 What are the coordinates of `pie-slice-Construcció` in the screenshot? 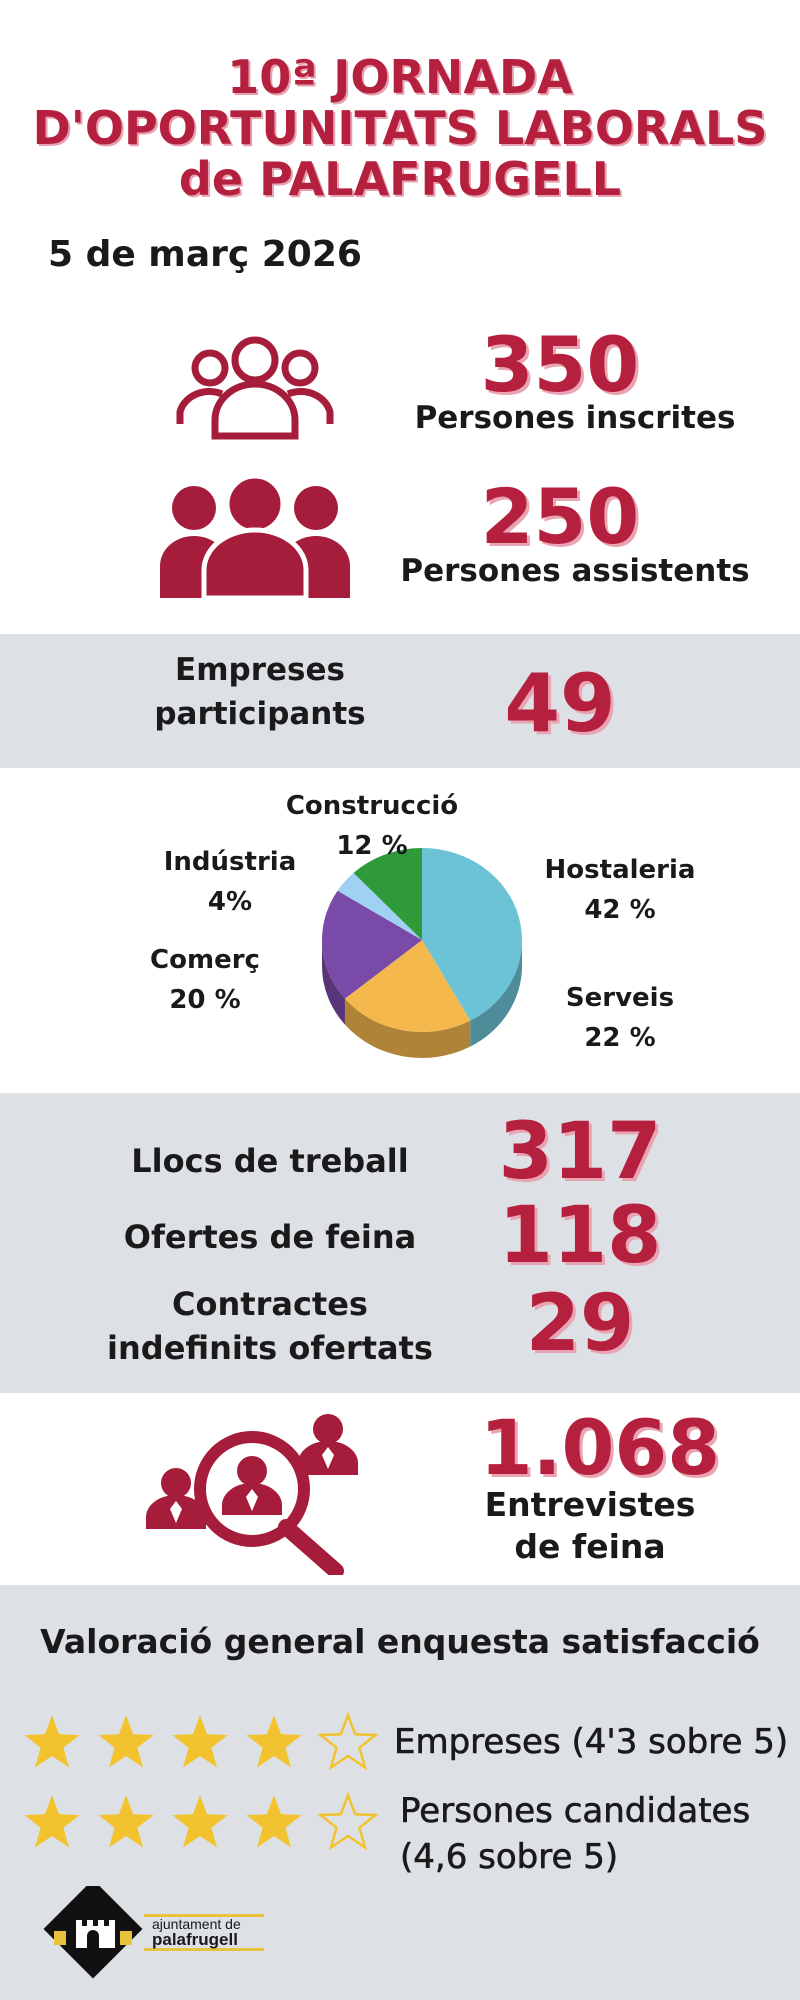 It's located at (387, 894).